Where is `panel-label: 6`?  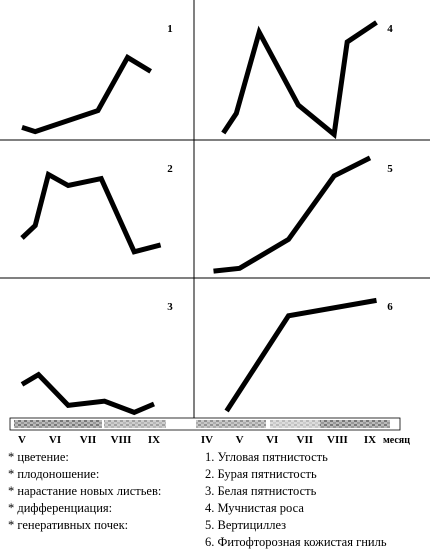 panel-label: 6 is located at coordinates (390, 307).